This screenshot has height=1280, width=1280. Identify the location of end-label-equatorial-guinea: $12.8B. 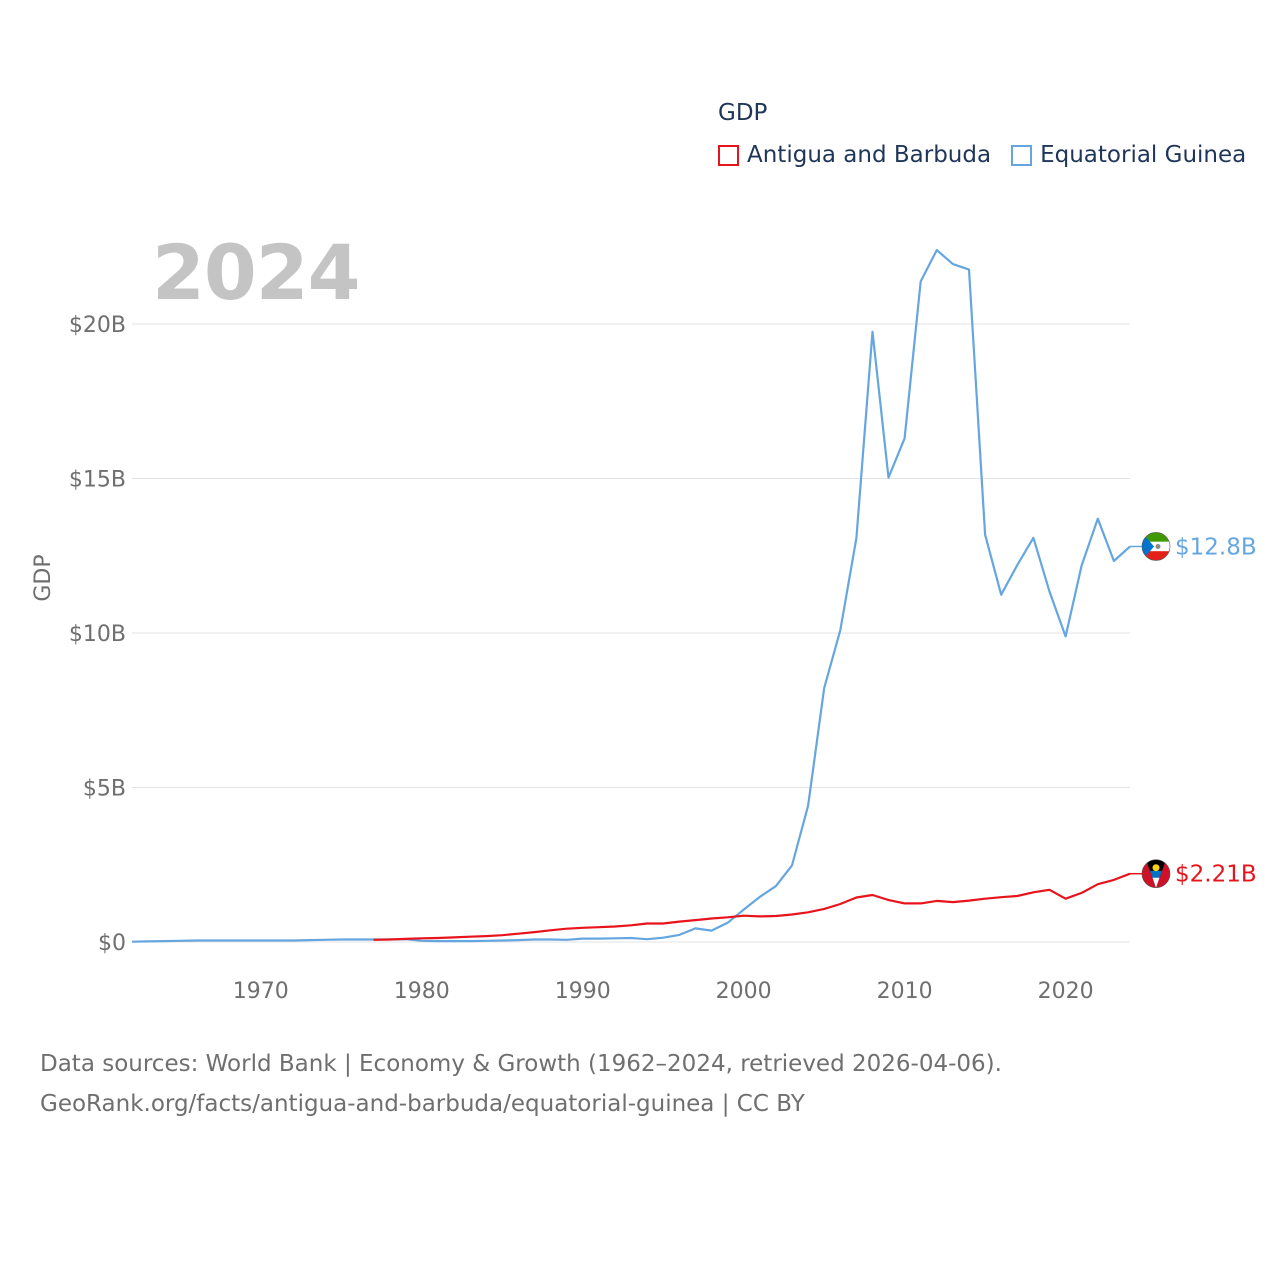
(1216, 547).